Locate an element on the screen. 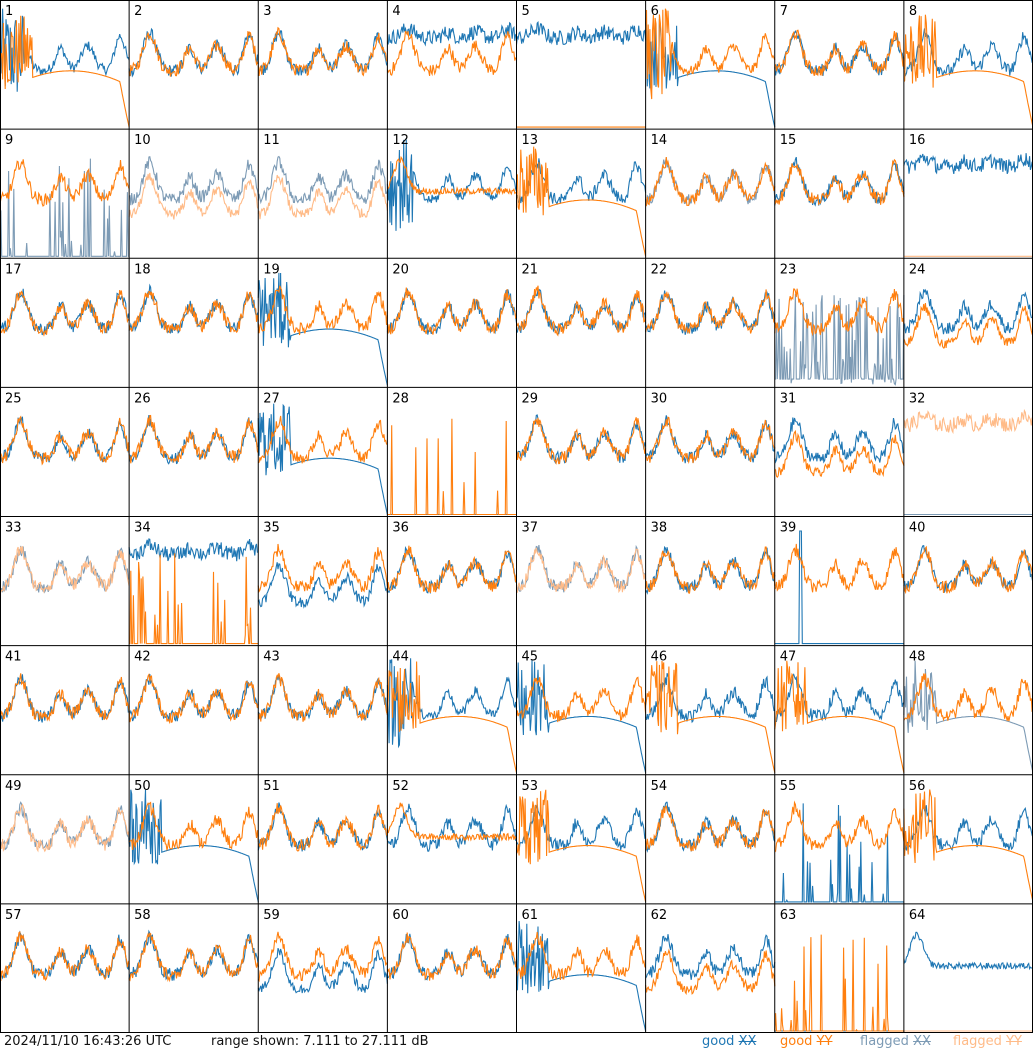 The image size is (1033, 1053). panel-label-3: 3 is located at coordinates (267, 11).